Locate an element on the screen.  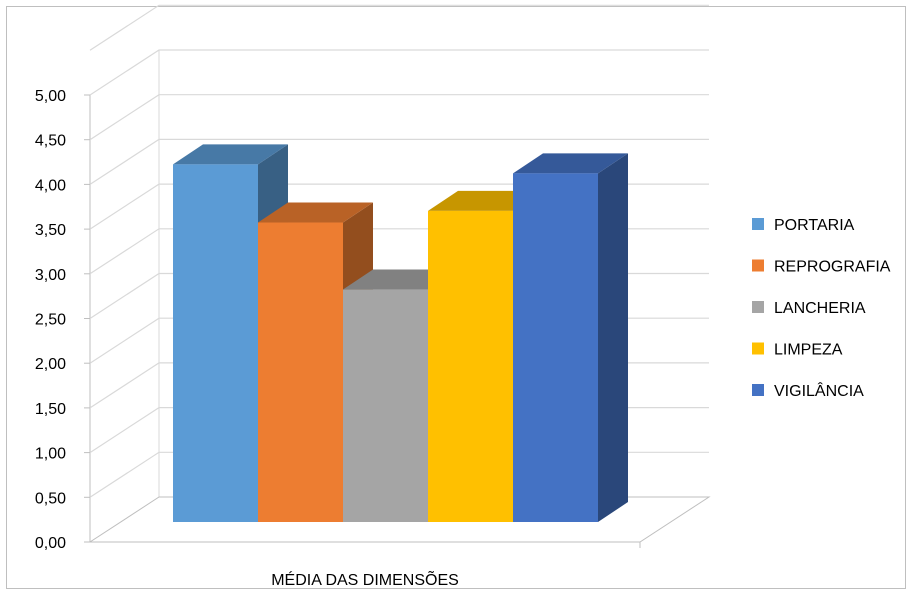
legend-item: REPROGRAFIA is located at coordinates (821, 267).